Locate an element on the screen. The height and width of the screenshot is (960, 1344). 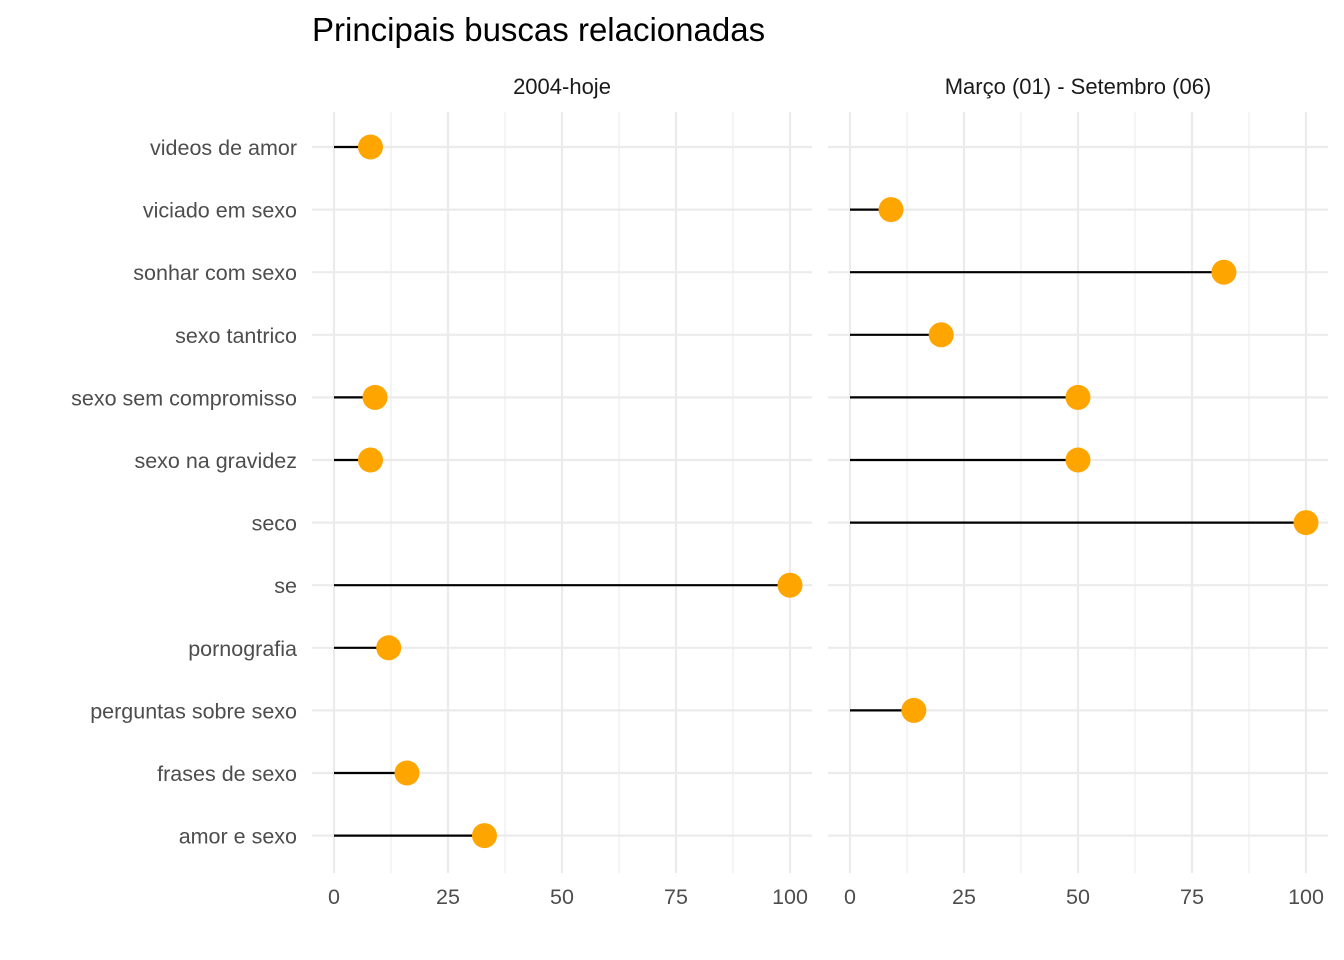
lollipop-point-videos-de-amor is located at coordinates (370, 147).